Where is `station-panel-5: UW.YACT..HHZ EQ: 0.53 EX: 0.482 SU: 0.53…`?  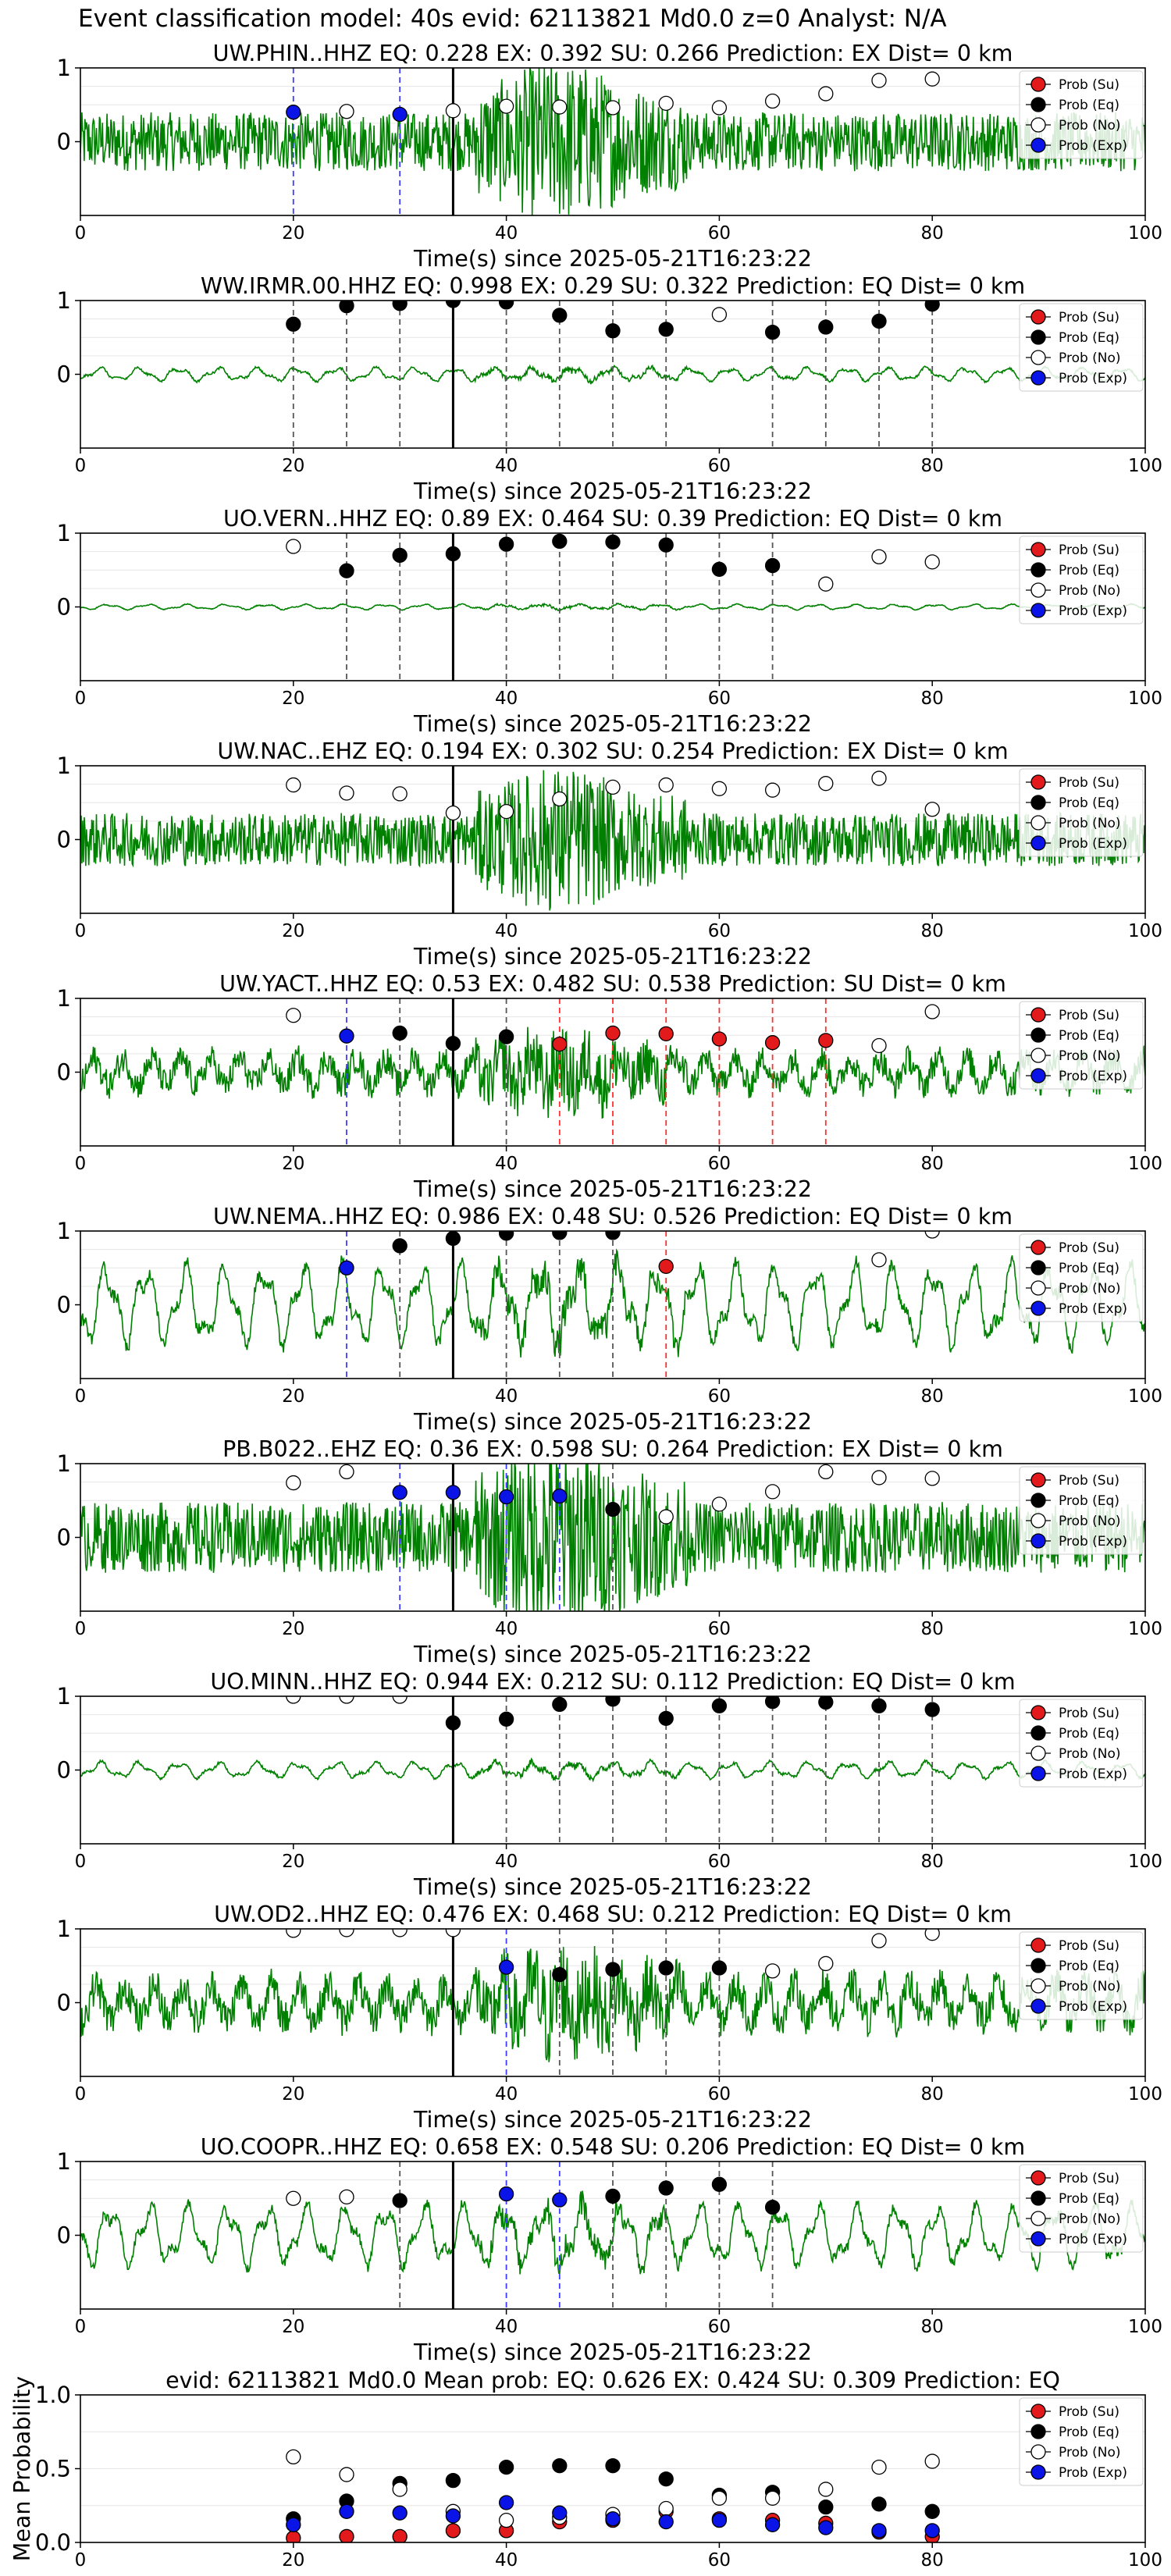
station-panel-5: UW.YACT..HHZ EQ: 0.53 EX: 0.482 SU: 0.53… is located at coordinates (609, 1086).